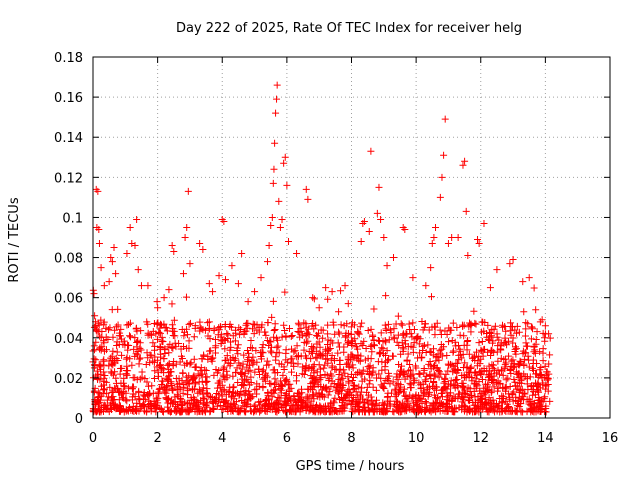 Image resolution: width=640 pixels, height=480 pixels. What do you see at coordinates (222, 438) in the screenshot?
I see `x-tick-label: 4` at bounding box center [222, 438].